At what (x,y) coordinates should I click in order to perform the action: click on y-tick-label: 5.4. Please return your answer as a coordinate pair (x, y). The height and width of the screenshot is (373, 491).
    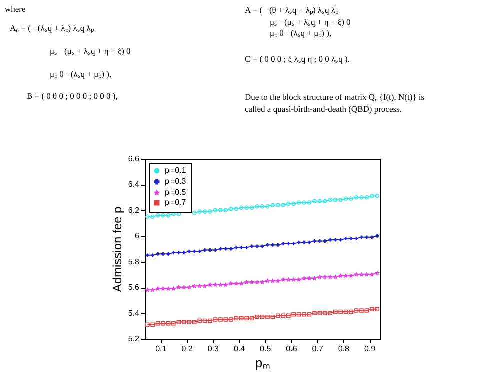
    Looking at the image, I should click on (134, 313).